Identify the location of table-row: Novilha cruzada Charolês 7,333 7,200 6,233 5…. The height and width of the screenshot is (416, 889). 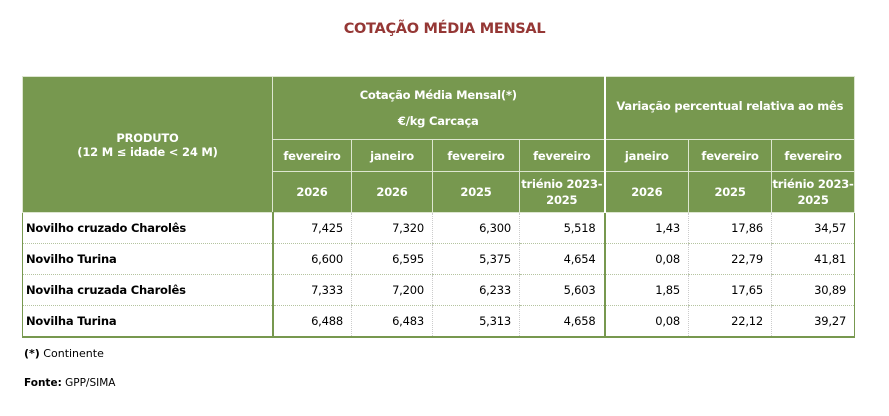
(439, 290).